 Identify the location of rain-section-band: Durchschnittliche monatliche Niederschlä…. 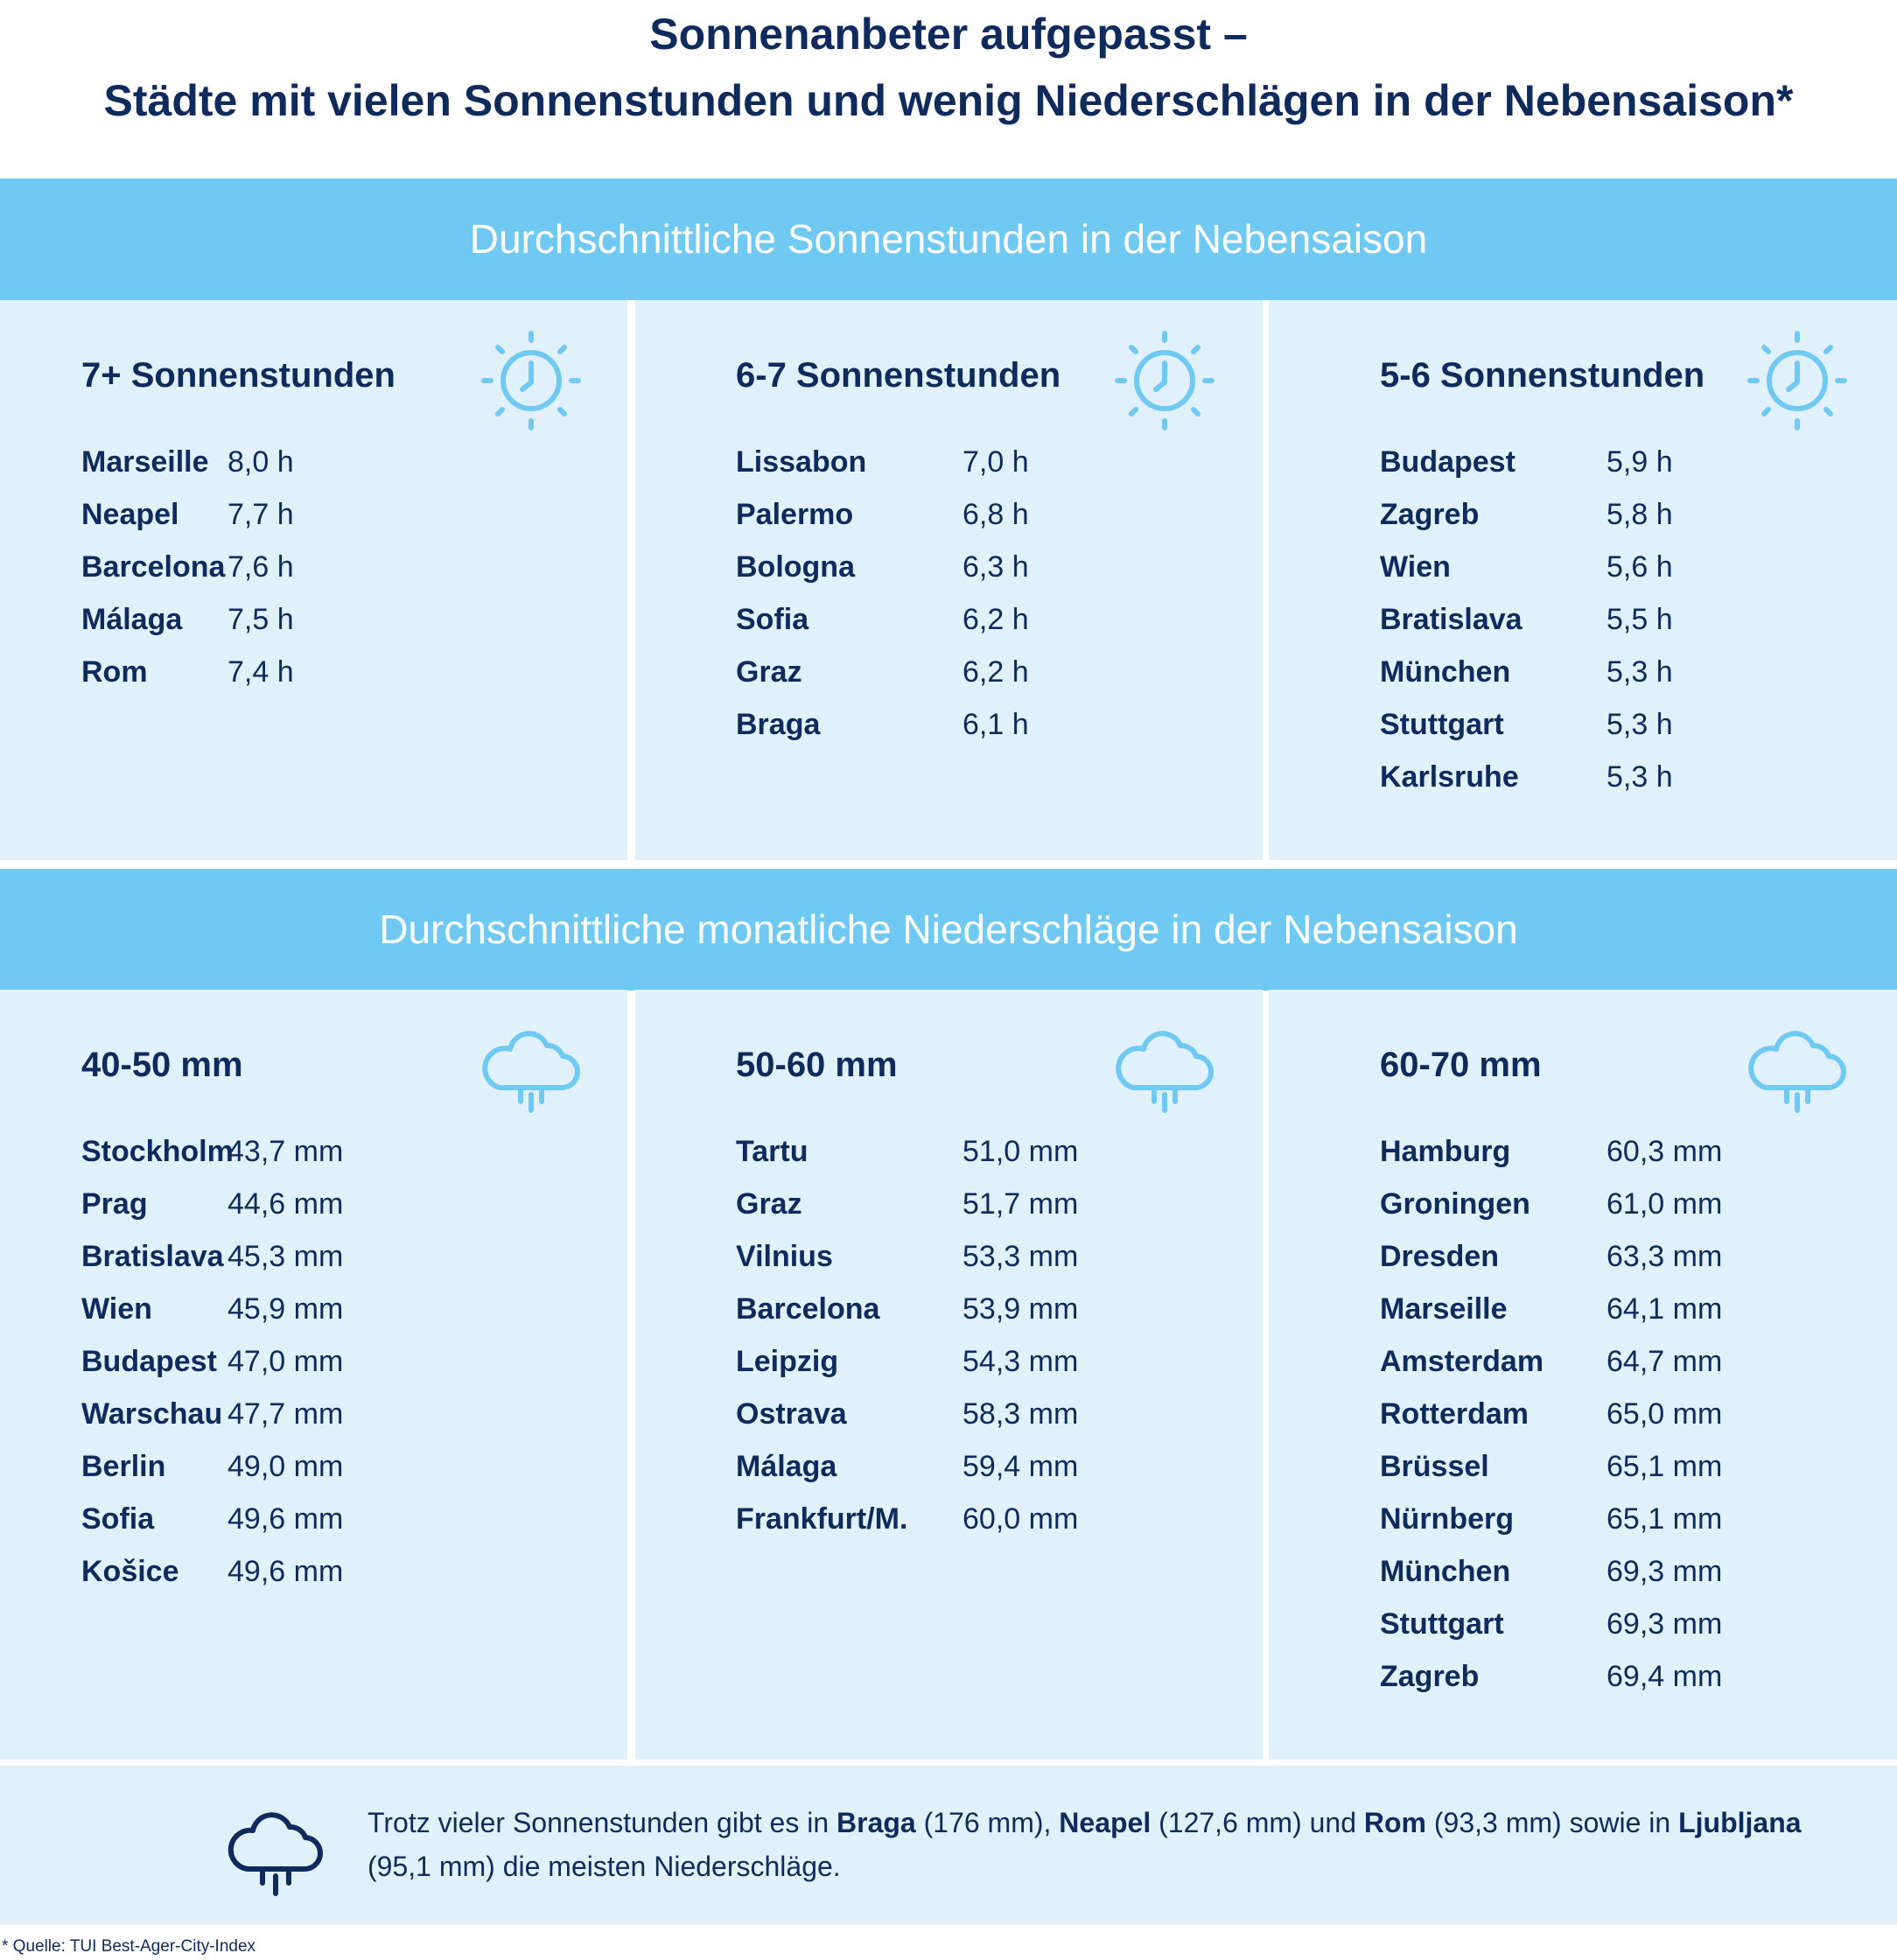
(948, 929).